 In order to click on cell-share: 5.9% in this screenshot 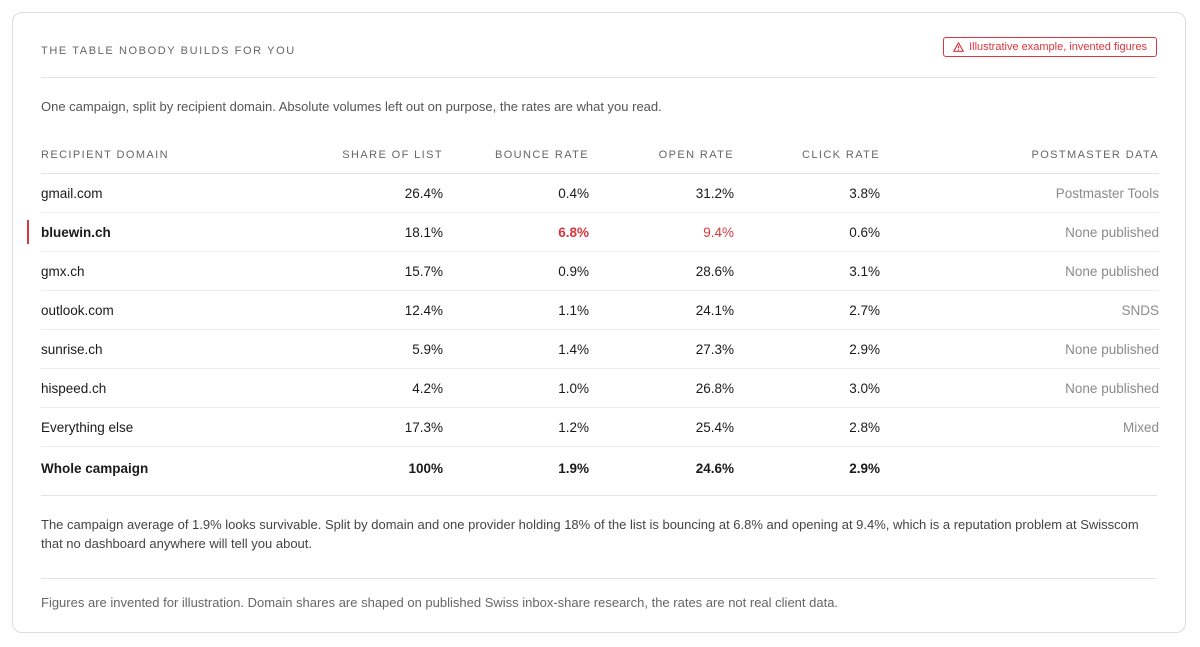, I will do `click(376, 349)`.